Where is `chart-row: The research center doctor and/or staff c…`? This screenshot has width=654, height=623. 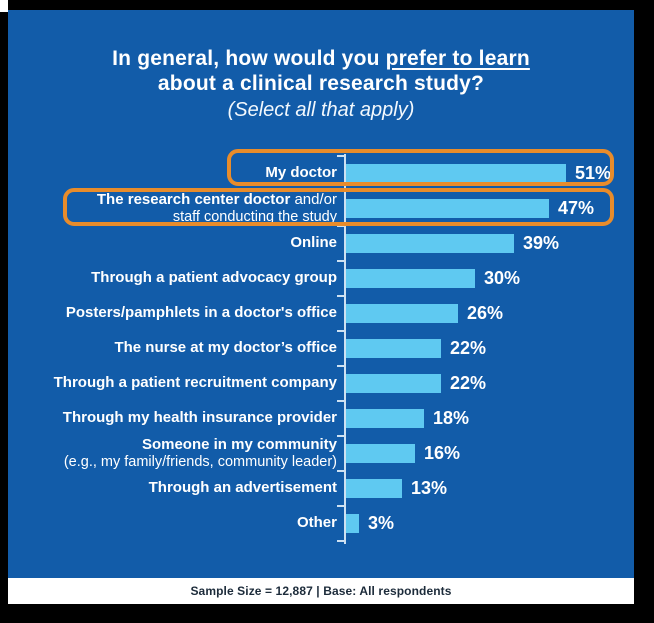 chart-row: The research center doctor and/or staff c… is located at coordinates (319, 208).